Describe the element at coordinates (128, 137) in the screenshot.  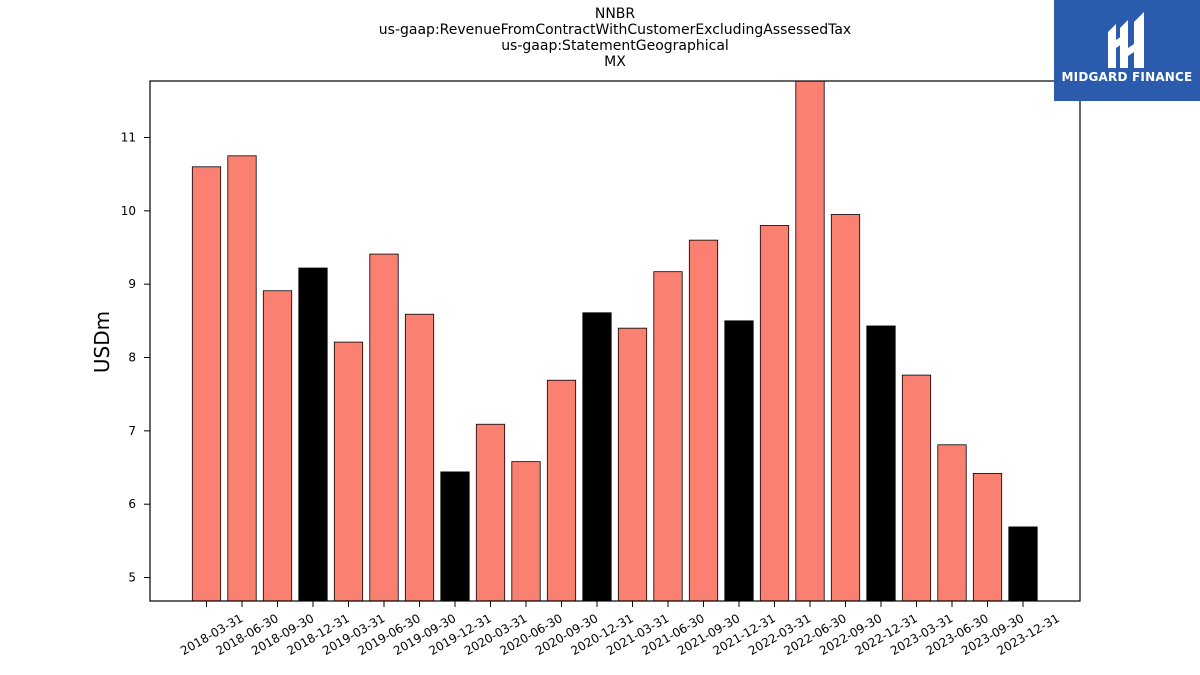
I see `y-tick-label: 11` at that location.